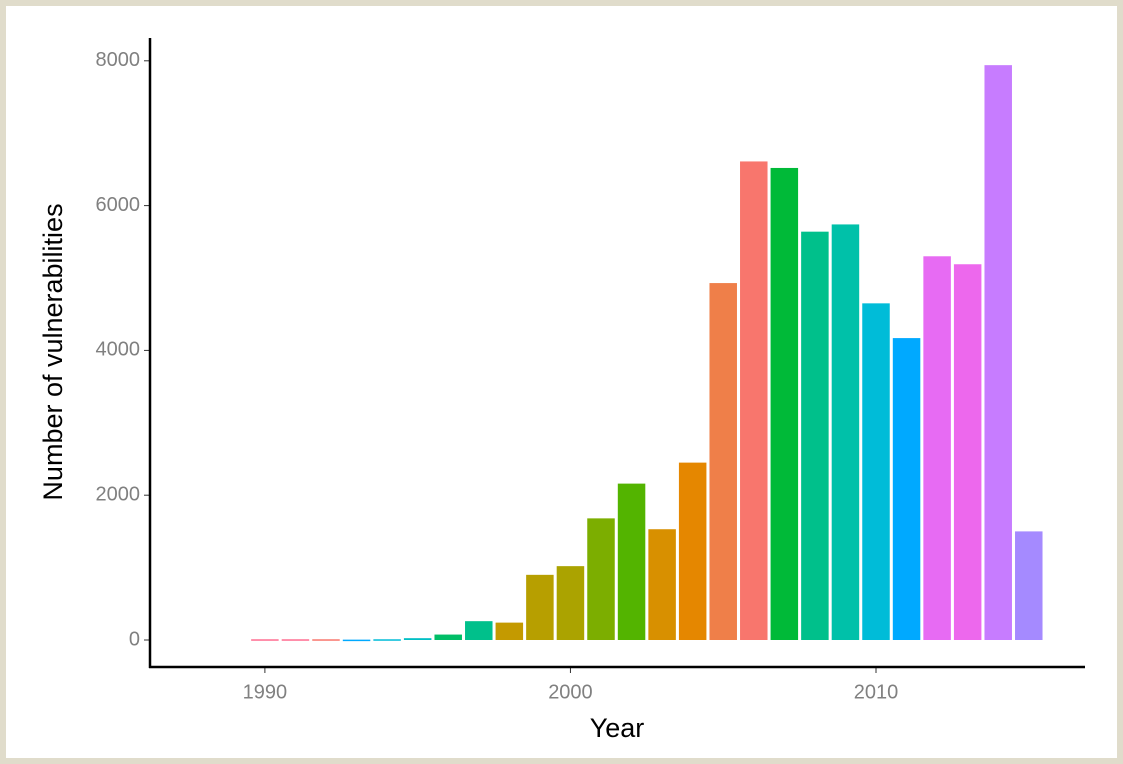 Image resolution: width=1123 pixels, height=764 pixels. Describe the element at coordinates (570, 692) in the screenshot. I see `x-tick-label: 2000` at that location.